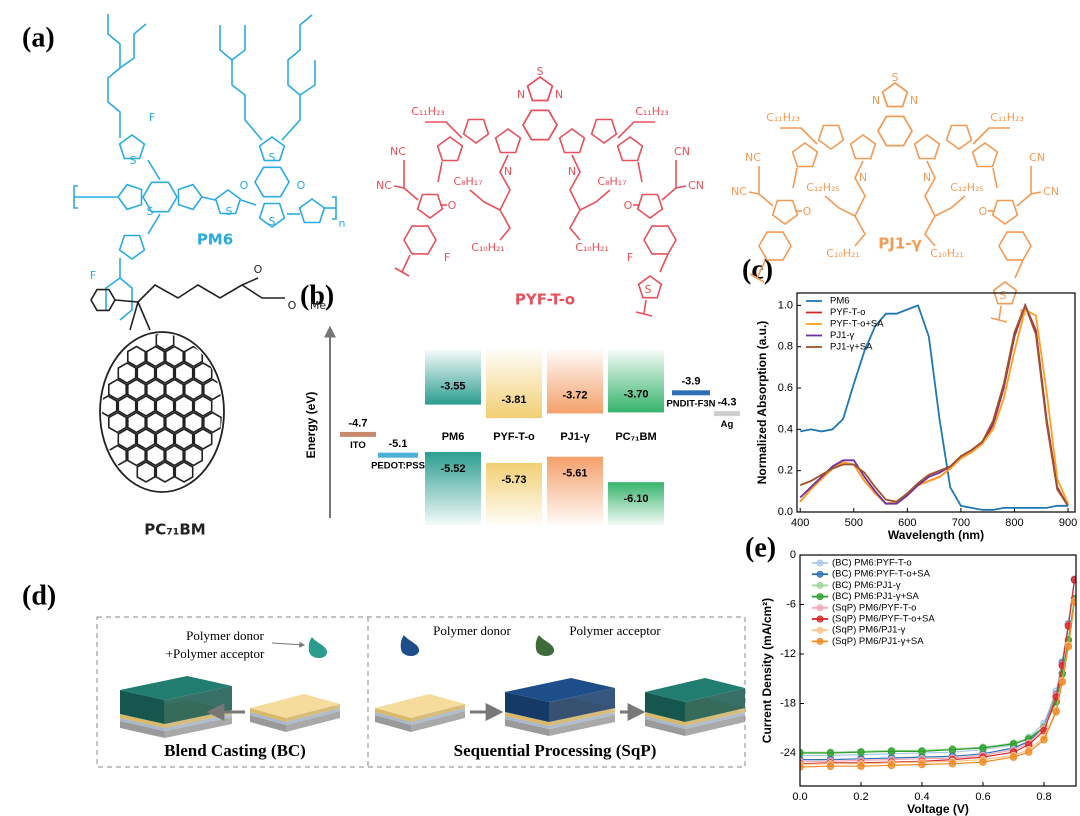 The image size is (1080, 816). Describe the element at coordinates (767, 670) in the screenshot. I see `y-axis-label: Current Density (mA/cm²)` at that location.